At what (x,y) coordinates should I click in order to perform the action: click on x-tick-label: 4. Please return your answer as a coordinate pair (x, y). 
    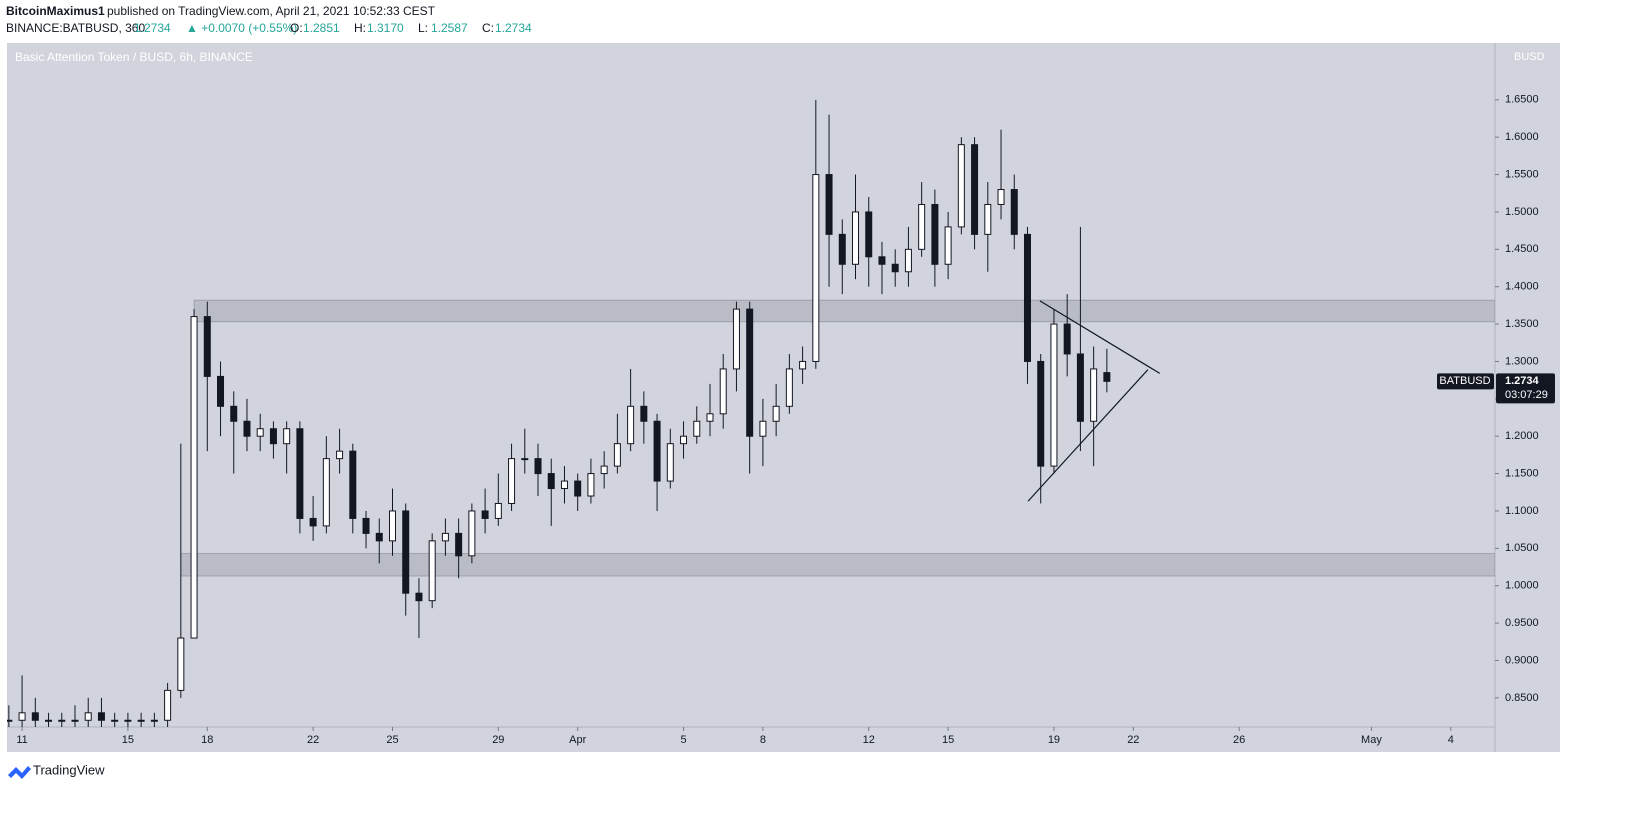
    Looking at the image, I should click on (1451, 740).